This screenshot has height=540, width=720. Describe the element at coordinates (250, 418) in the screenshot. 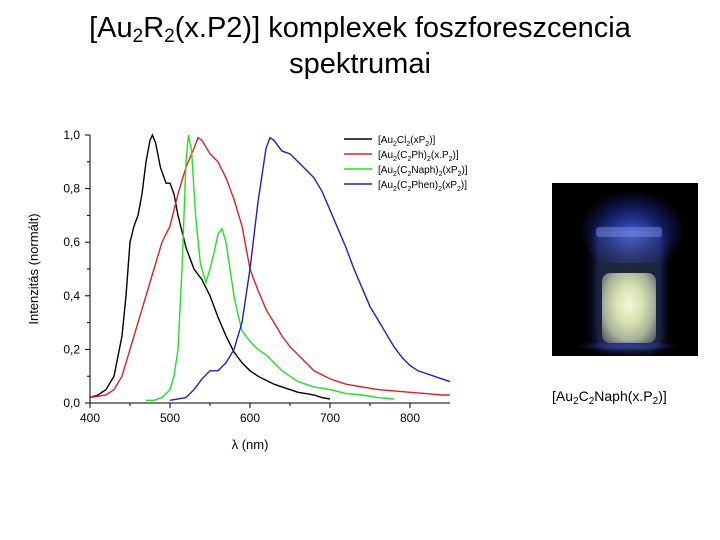

I see `x-tick-label-2: 600` at that location.